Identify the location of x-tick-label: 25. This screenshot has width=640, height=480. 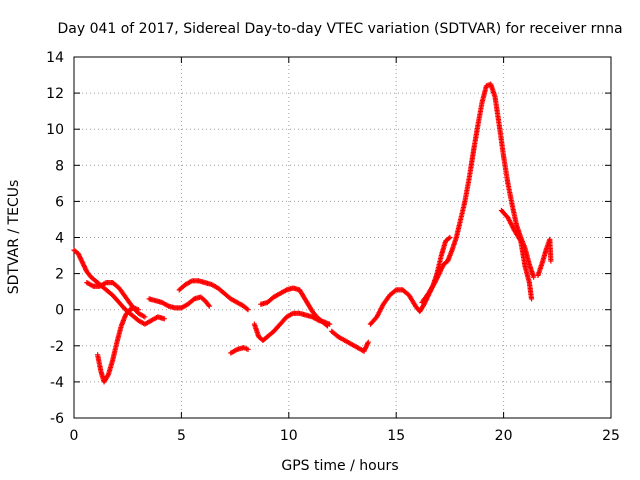
(611, 436).